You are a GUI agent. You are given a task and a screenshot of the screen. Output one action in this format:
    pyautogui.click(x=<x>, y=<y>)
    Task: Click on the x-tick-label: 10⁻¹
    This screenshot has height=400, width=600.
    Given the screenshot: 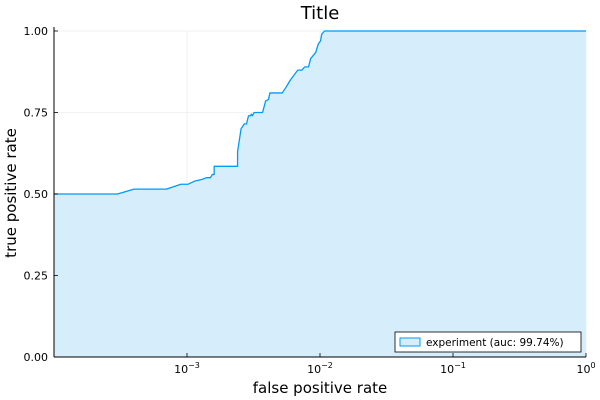 What is the action you would take?
    pyautogui.click(x=453, y=368)
    